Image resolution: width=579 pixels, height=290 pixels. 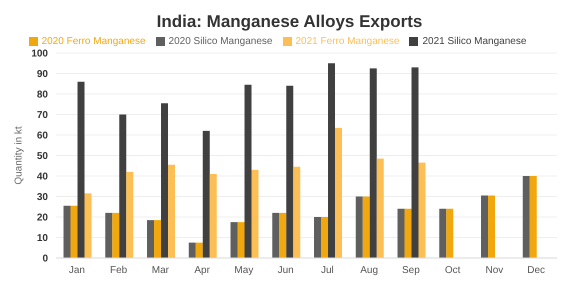 I want to click on x-tick-label: Dec, so click(x=536, y=270).